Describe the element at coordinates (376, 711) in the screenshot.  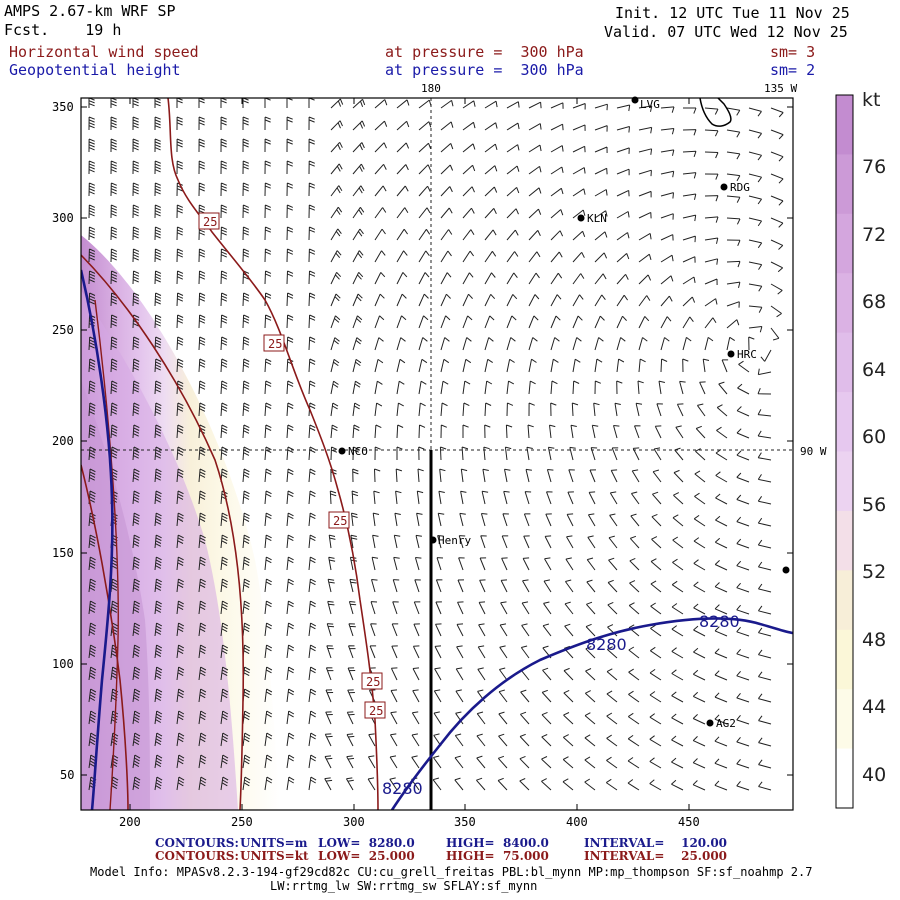
I see `svg-text: 25` at that location.